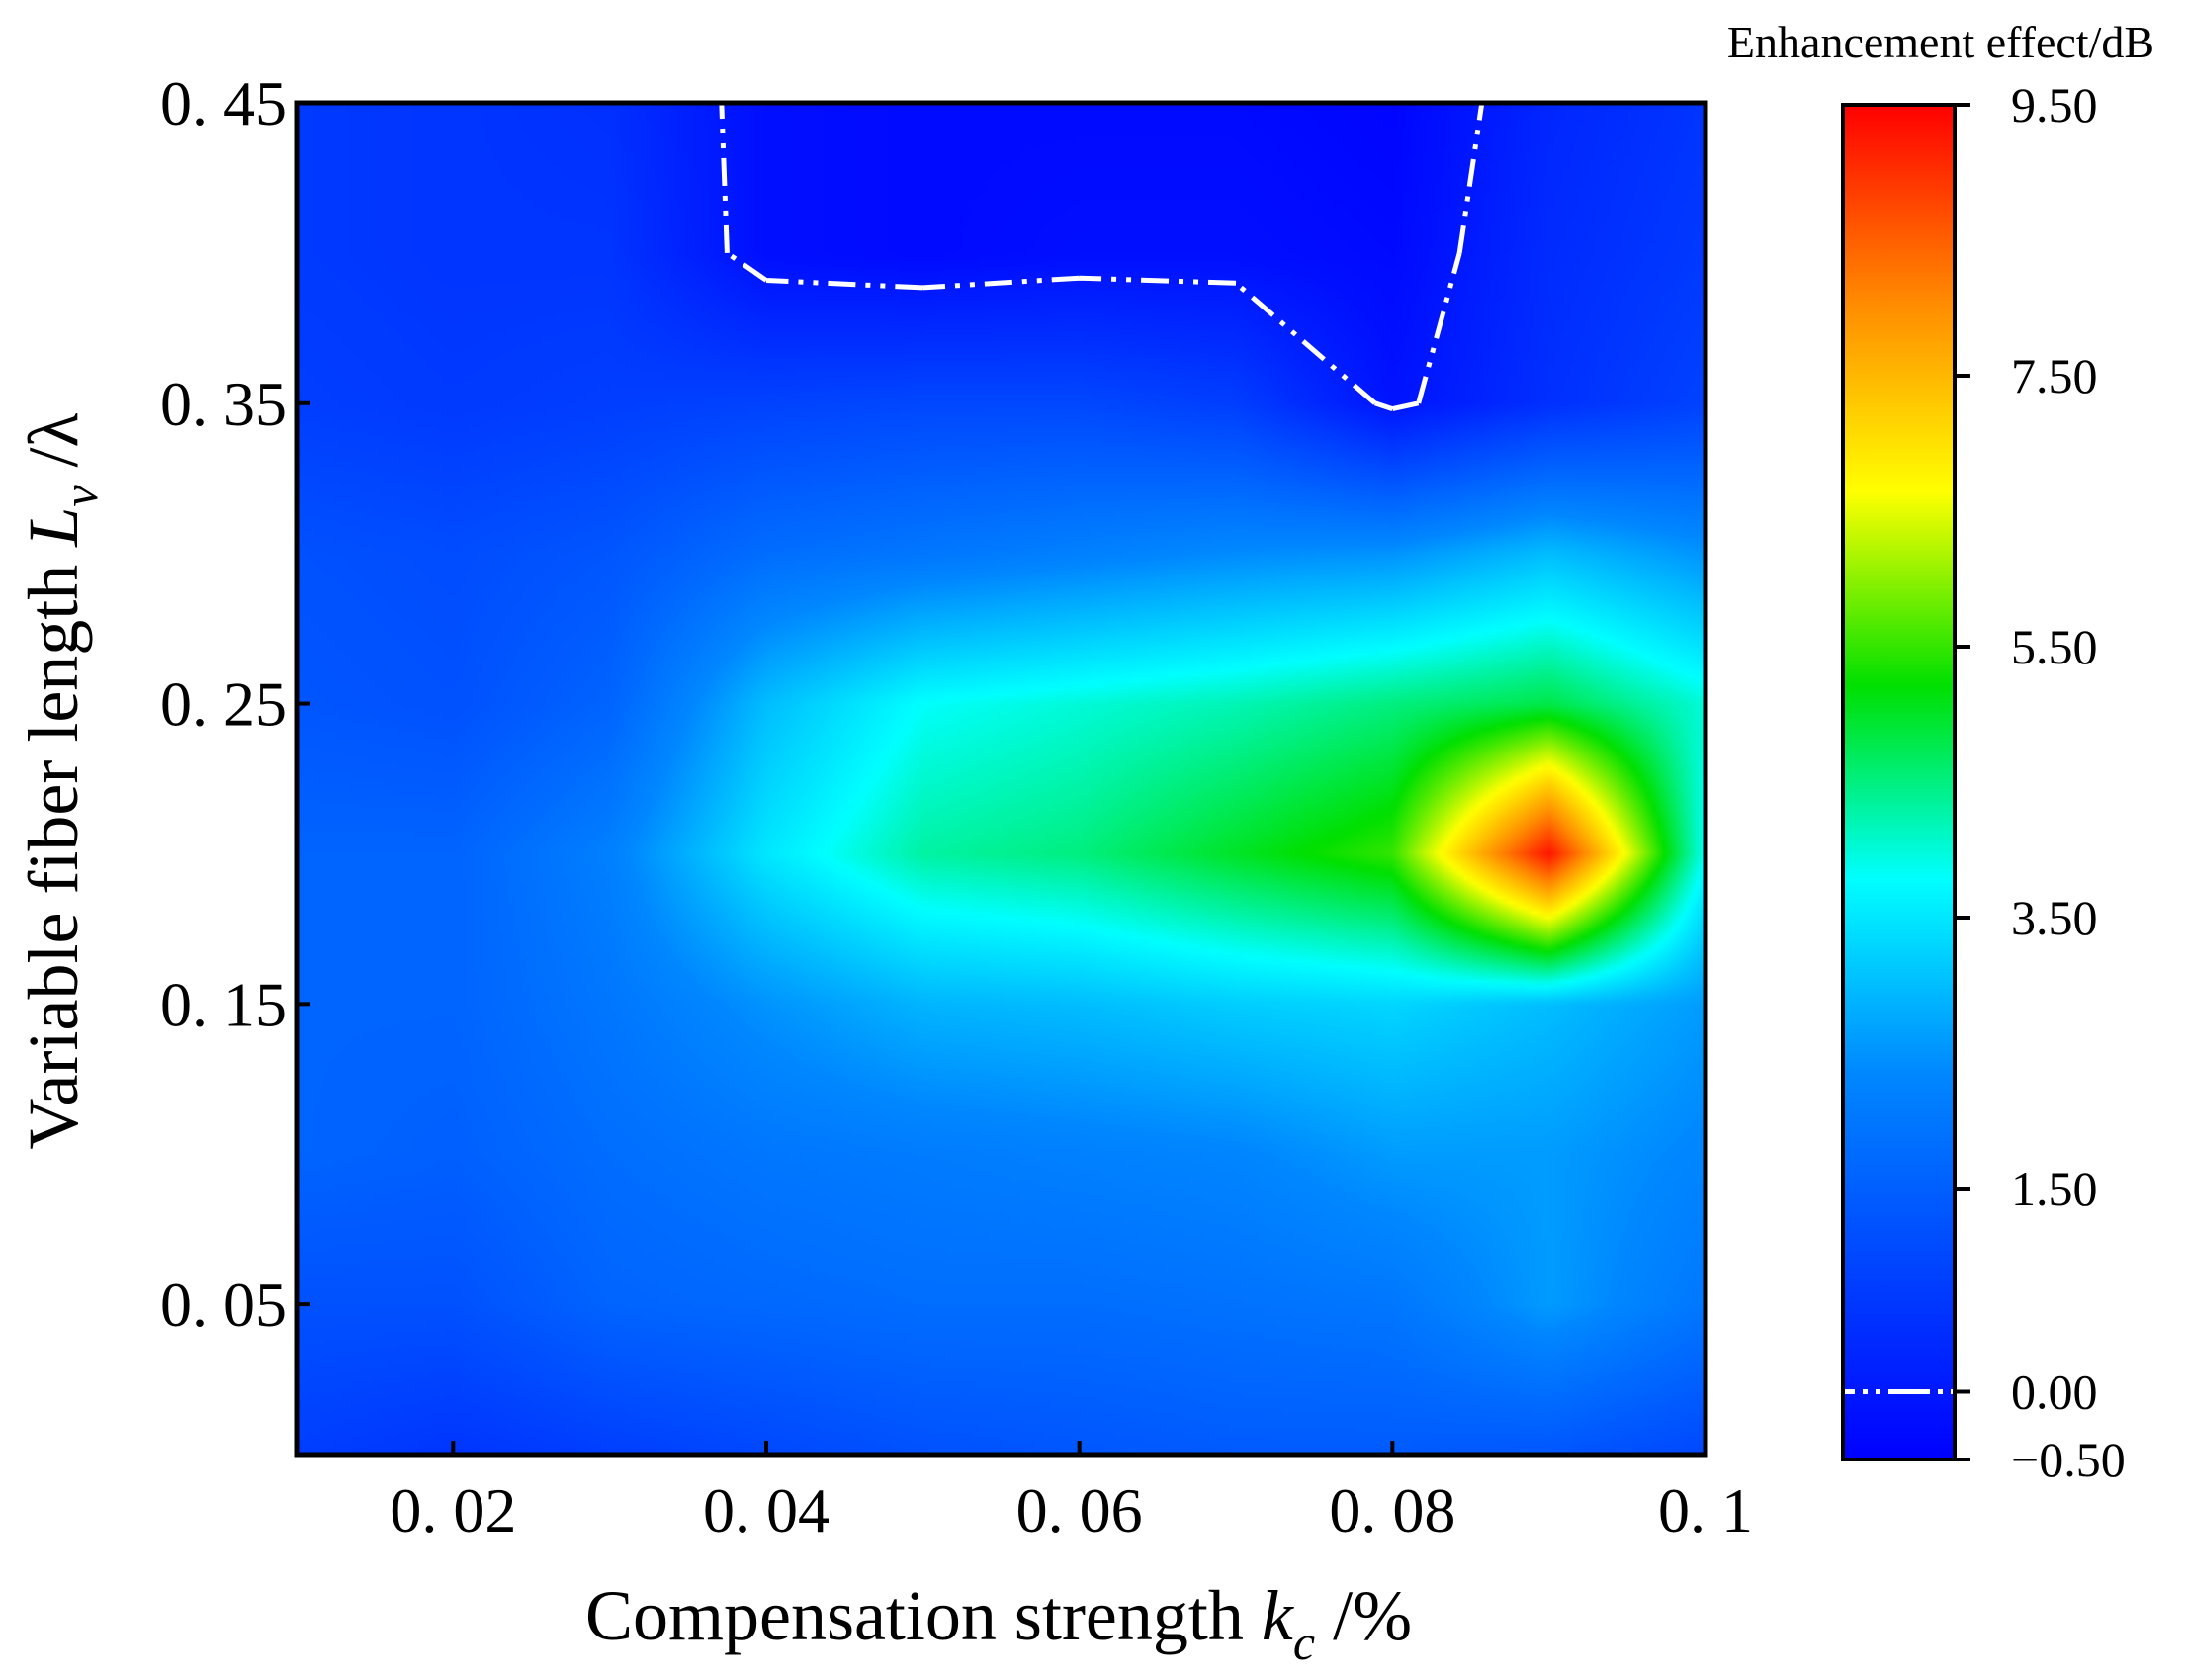  Describe the element at coordinates (2041, 782) in the screenshot. I see `colorbar-ticks: 9.50 7.50 5.50 3.50 1.50 0.00 −0.50` at that location.